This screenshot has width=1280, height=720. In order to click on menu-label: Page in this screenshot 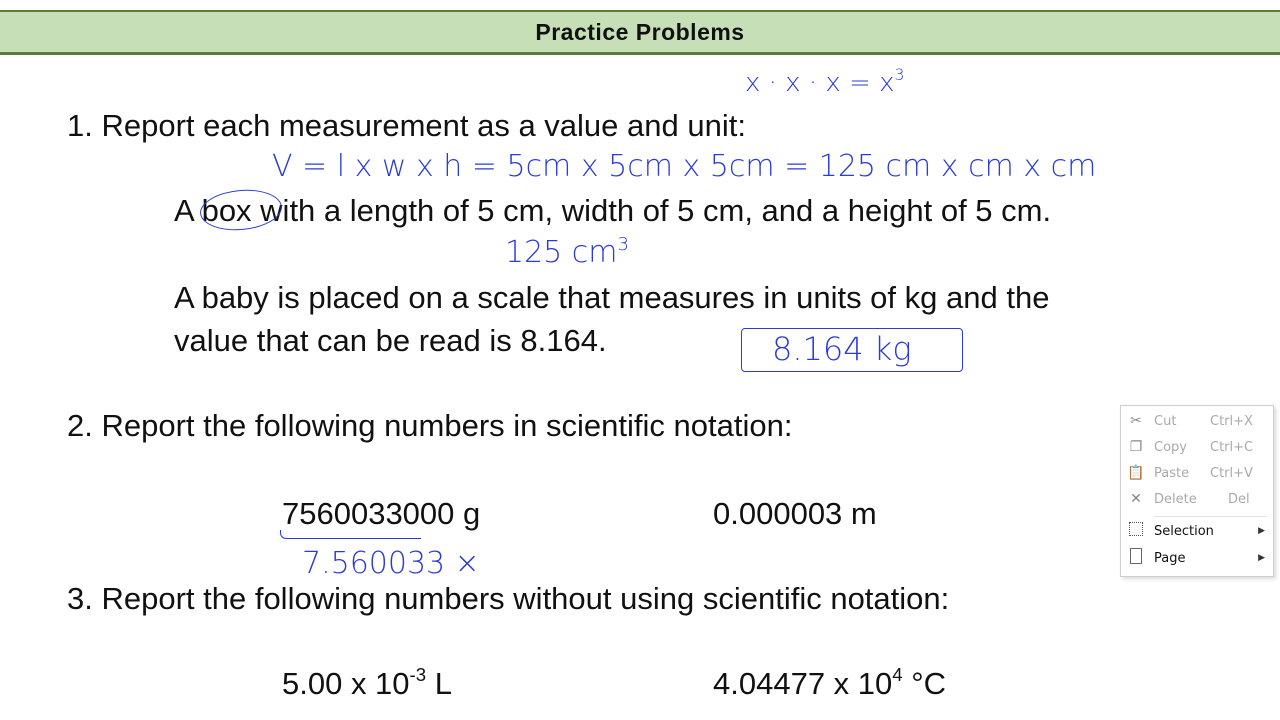, I will do `click(1170, 558)`.